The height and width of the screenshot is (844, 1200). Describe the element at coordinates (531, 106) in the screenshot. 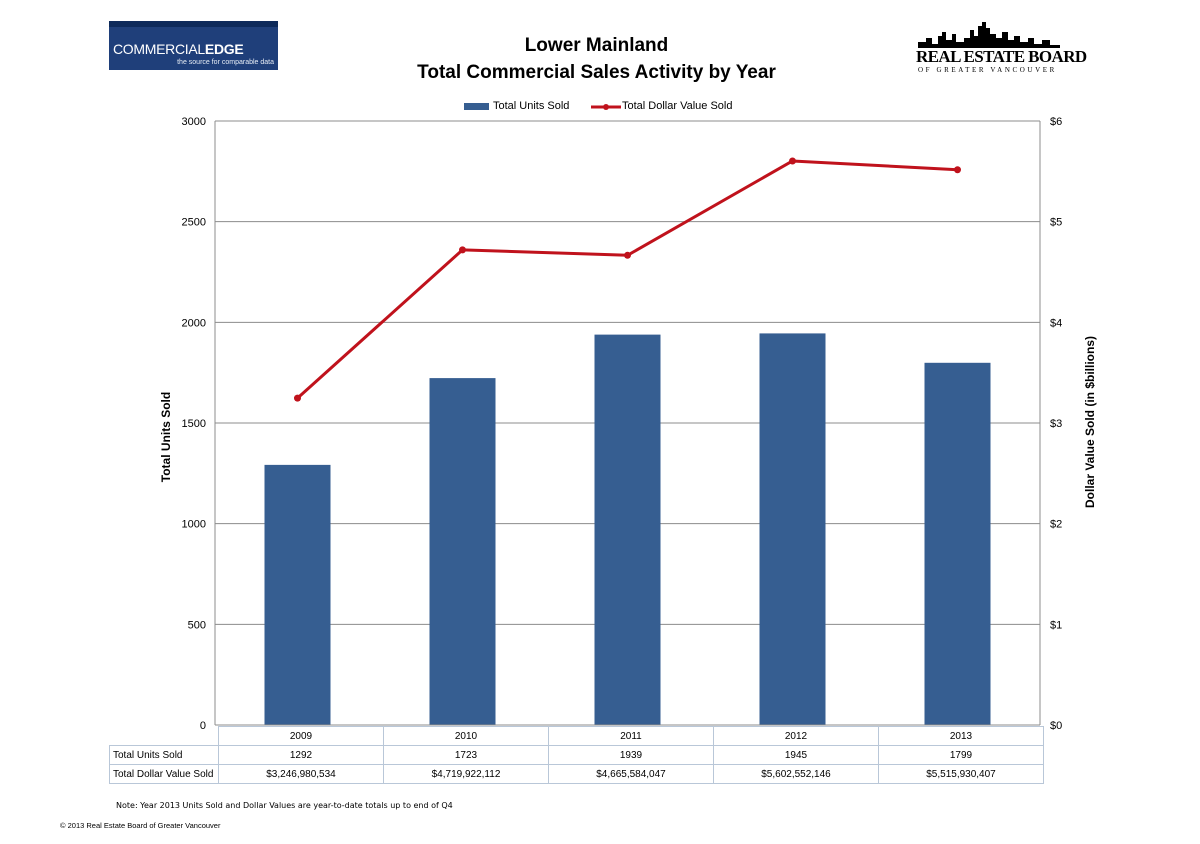

I see `legend-label-units: Total Units Sold` at that location.